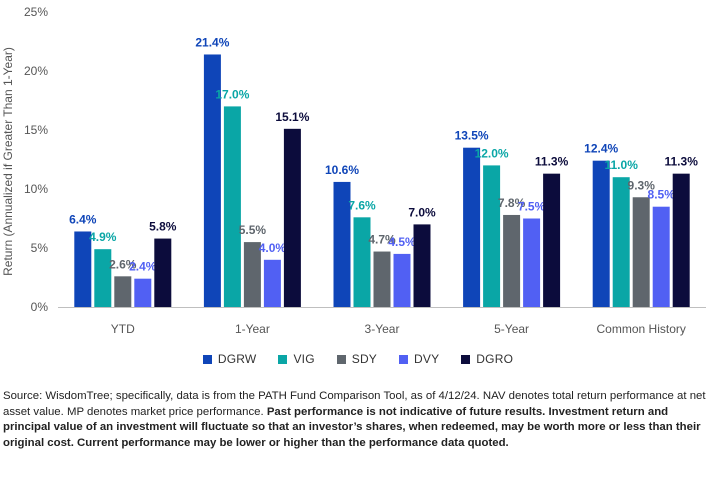 The height and width of the screenshot is (478, 710). I want to click on chart-legend: DGRW VIG SDY DVY DGRO, so click(355, 359).